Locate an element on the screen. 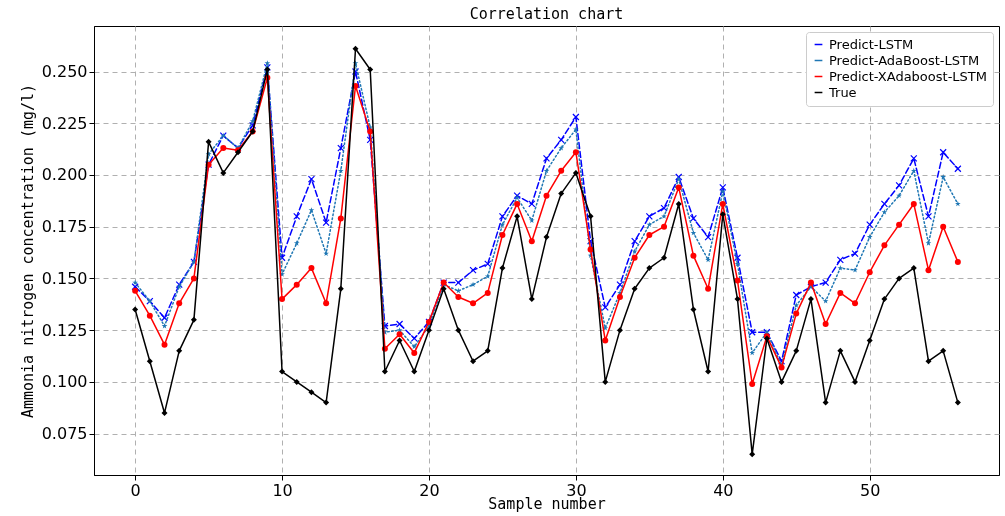  x-tick-label: 20 is located at coordinates (429, 490).